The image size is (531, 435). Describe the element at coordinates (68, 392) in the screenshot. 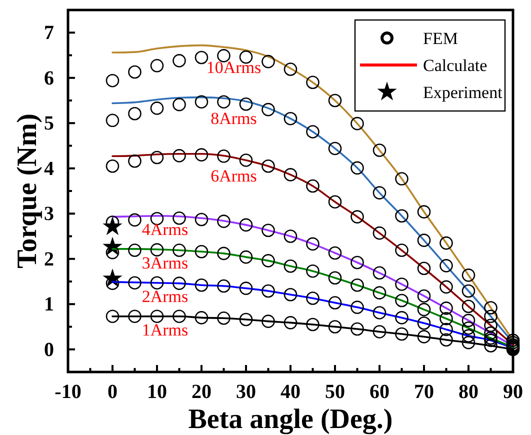

I see `x-tick-label: -10` at that location.